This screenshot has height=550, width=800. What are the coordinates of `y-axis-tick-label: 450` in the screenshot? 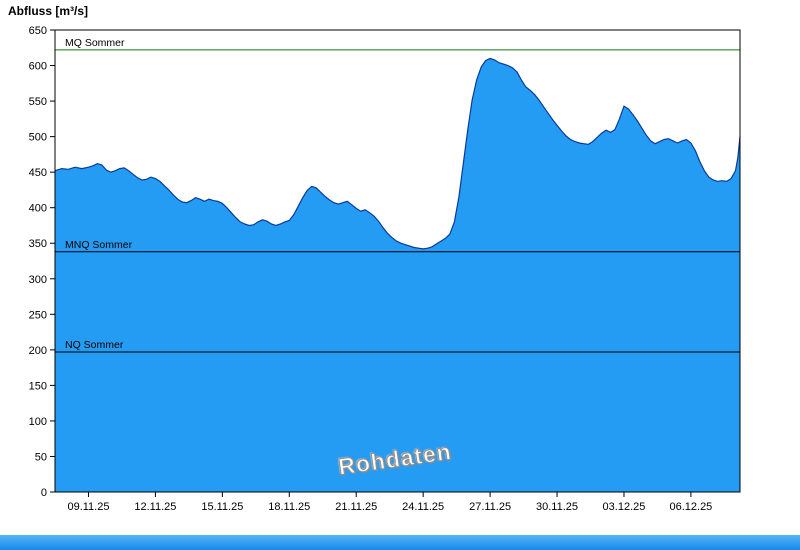 It's located at (38, 173).